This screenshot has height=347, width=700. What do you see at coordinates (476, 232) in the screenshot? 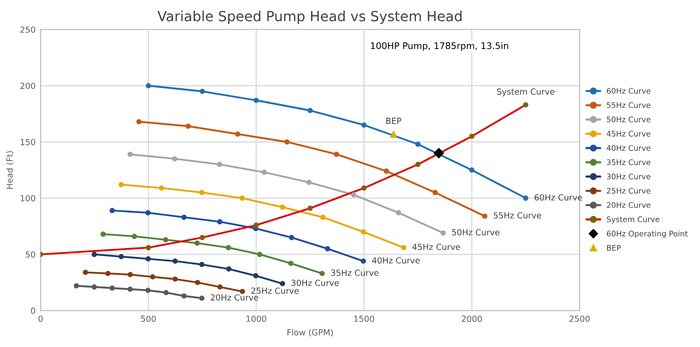
I see `annotation: 50Hz Curve` at bounding box center [476, 232].